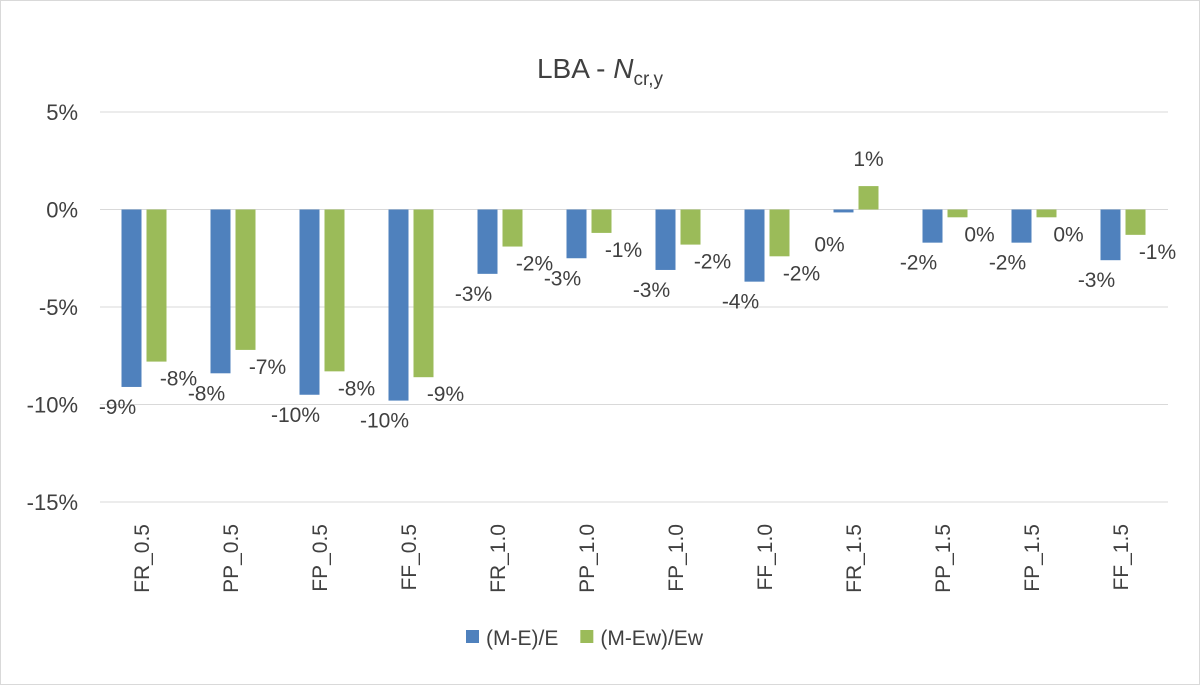 The image size is (1200, 685). What do you see at coordinates (600, 71) in the screenshot?
I see `chart-title: LBA - Ncr,y` at bounding box center [600, 71].